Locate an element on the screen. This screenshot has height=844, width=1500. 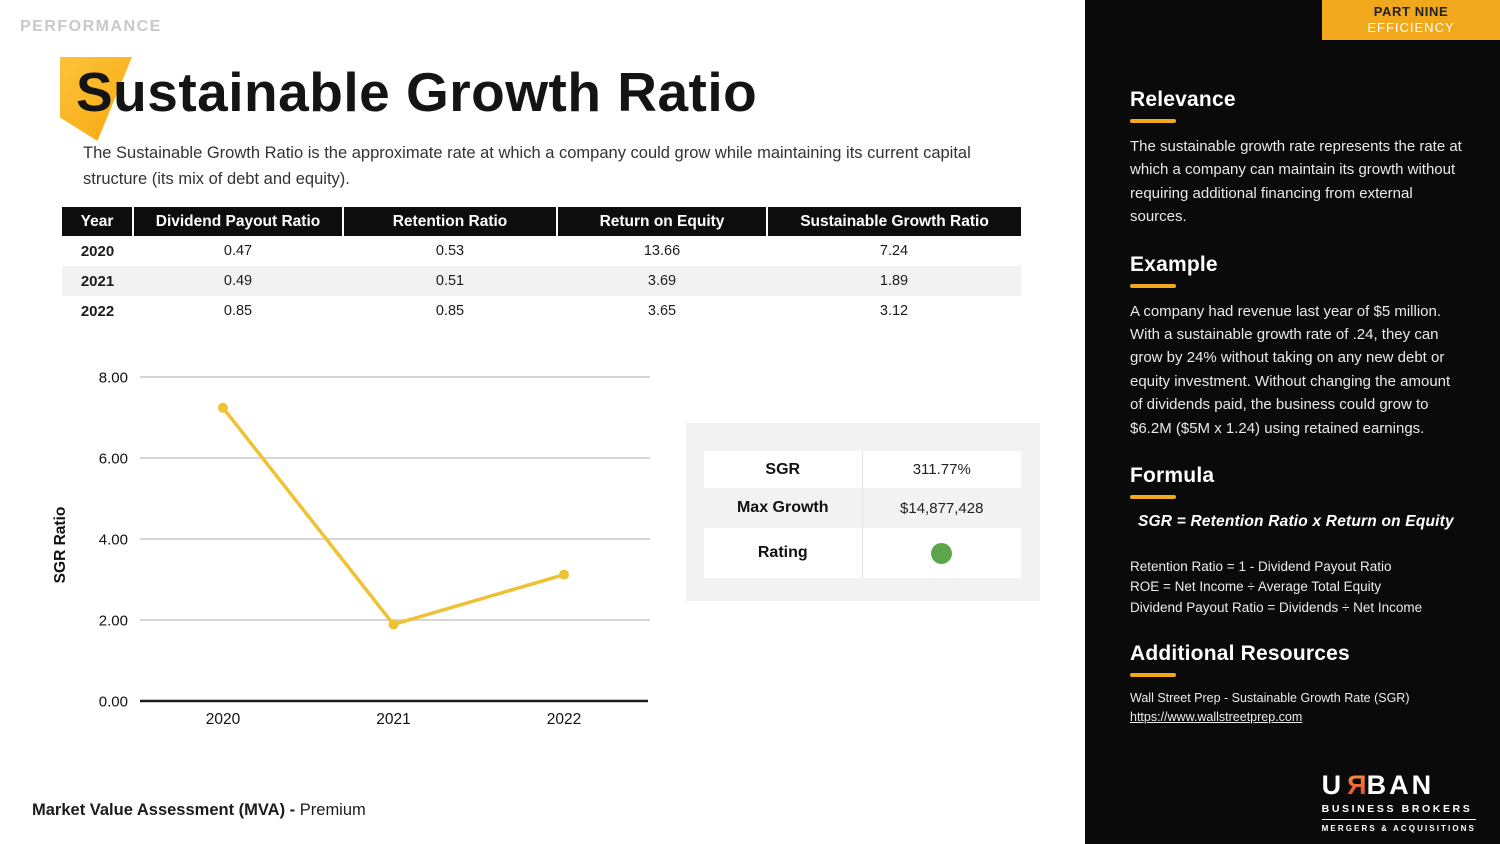
y-tick-label: 2.00 is located at coordinates (113, 621).